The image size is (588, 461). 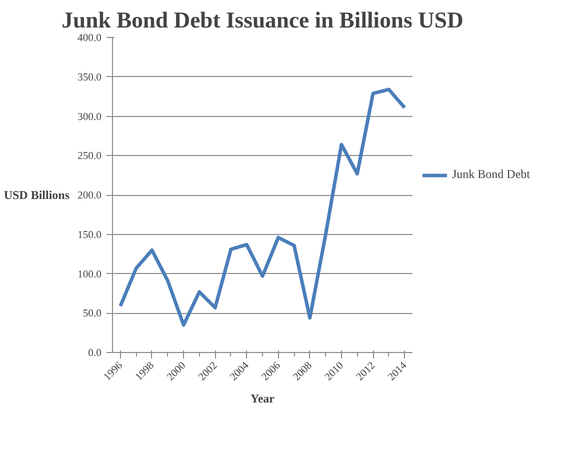 What do you see at coordinates (263, 20) in the screenshot?
I see `chart-title: Junk Bond Debt Issuance in Billions USD` at bounding box center [263, 20].